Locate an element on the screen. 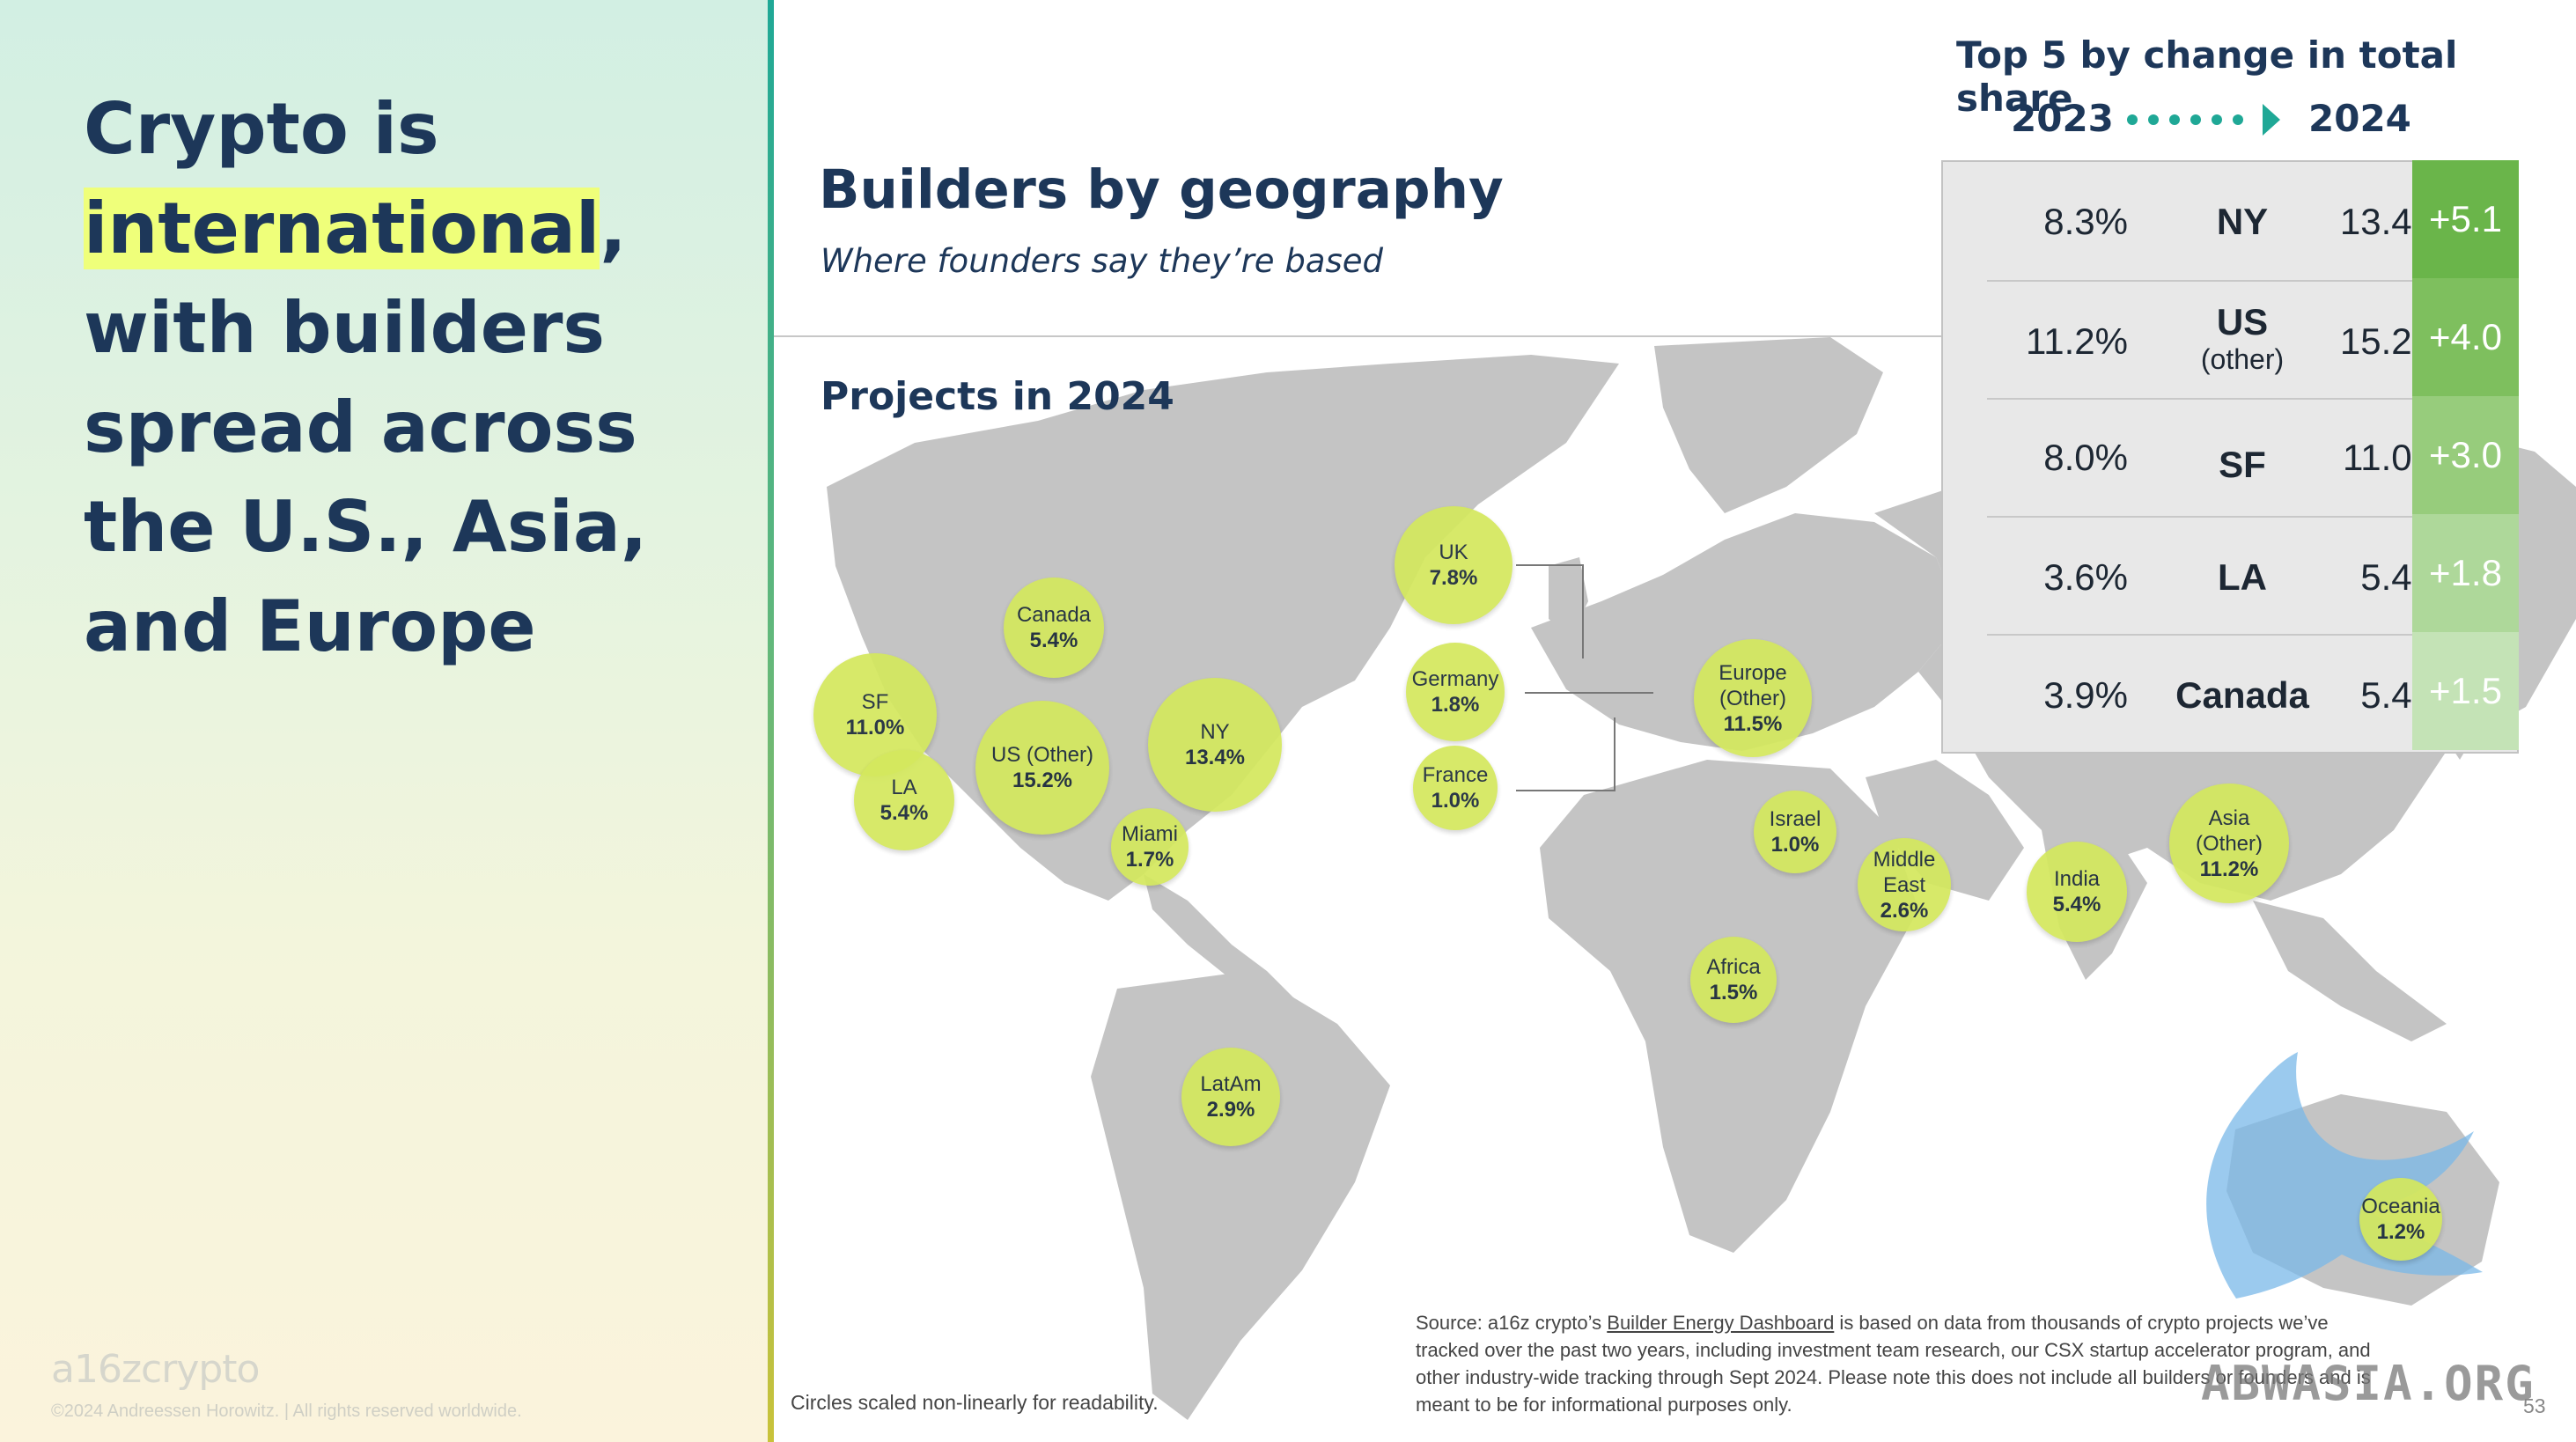  bubble-asia-other-name: Asia (Other) is located at coordinates (2229, 831).